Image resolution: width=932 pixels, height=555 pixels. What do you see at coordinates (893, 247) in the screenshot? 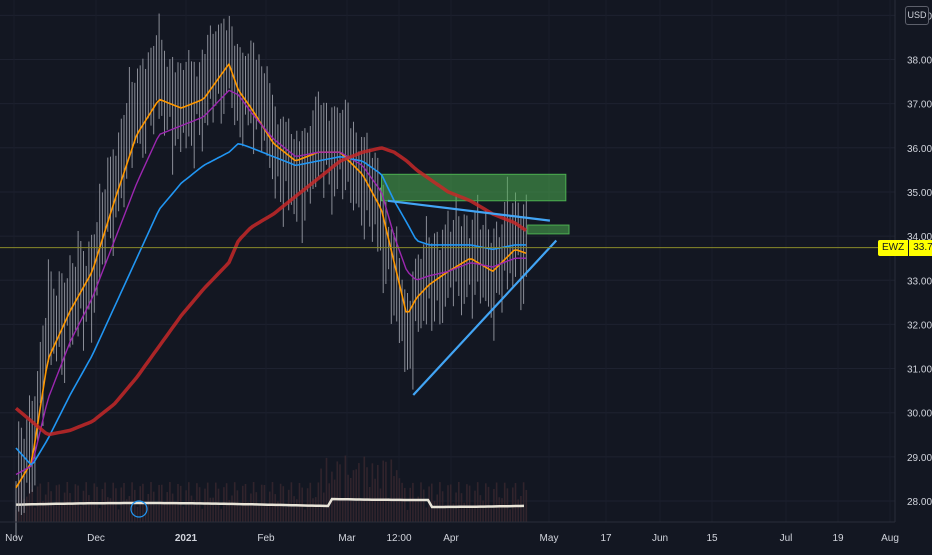
I see `symbol-label: EWZ` at bounding box center [893, 247].